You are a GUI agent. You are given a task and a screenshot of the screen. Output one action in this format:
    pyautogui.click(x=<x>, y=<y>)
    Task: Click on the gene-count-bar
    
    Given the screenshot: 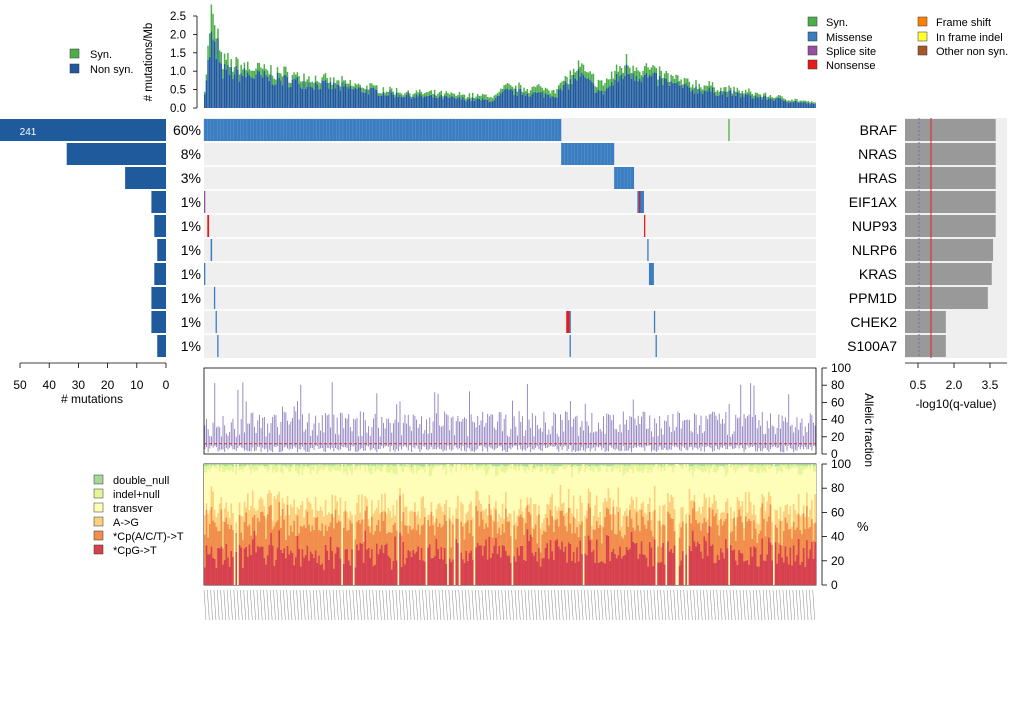 What is the action you would take?
    pyautogui.click(x=145, y=178)
    